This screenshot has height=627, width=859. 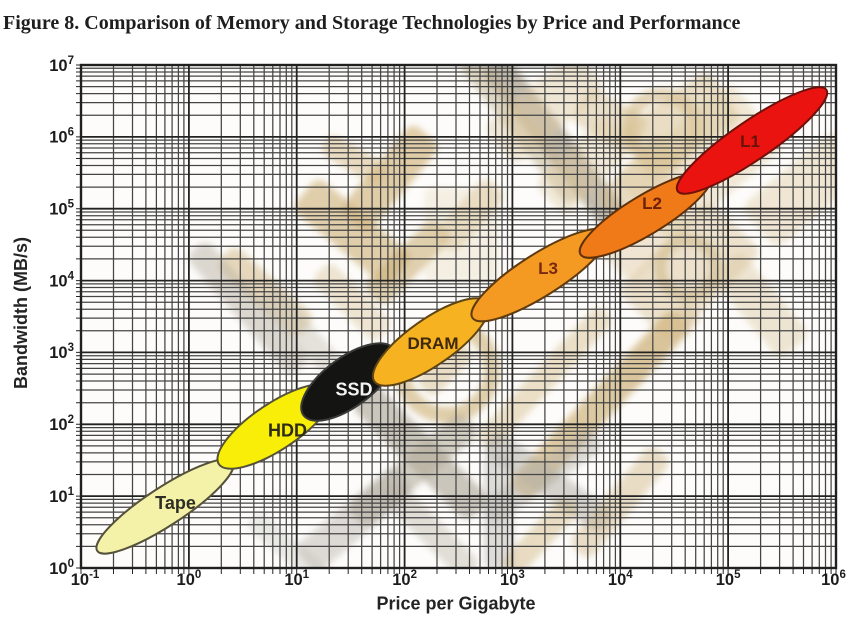 What do you see at coordinates (750, 141) in the screenshot?
I see `svg-text: L1` at bounding box center [750, 141].